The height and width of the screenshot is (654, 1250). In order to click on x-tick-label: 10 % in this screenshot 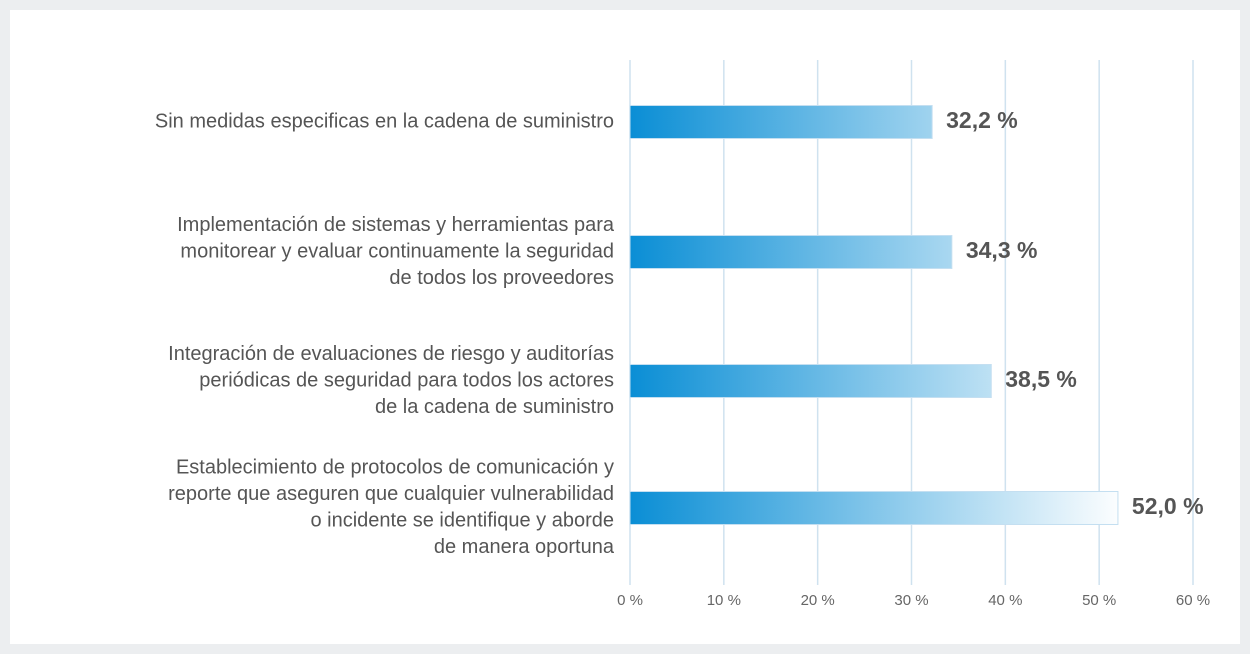, I will do `click(724, 600)`.